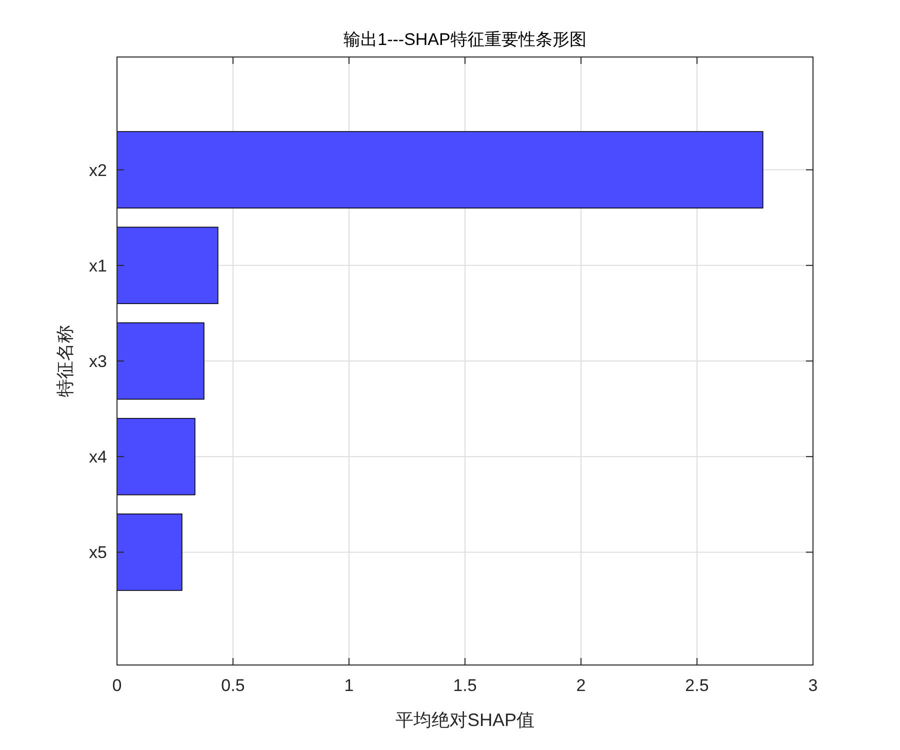 The image size is (900, 750). What do you see at coordinates (465, 685) in the screenshot?
I see `x-tick-label: 1.5` at bounding box center [465, 685].